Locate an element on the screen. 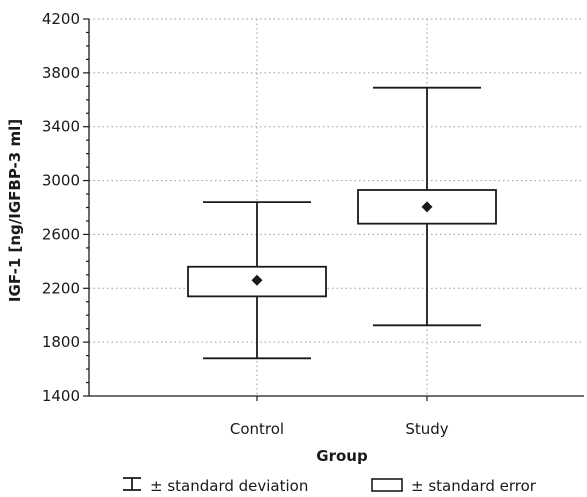  x-tick-label: Study is located at coordinates (426, 429).